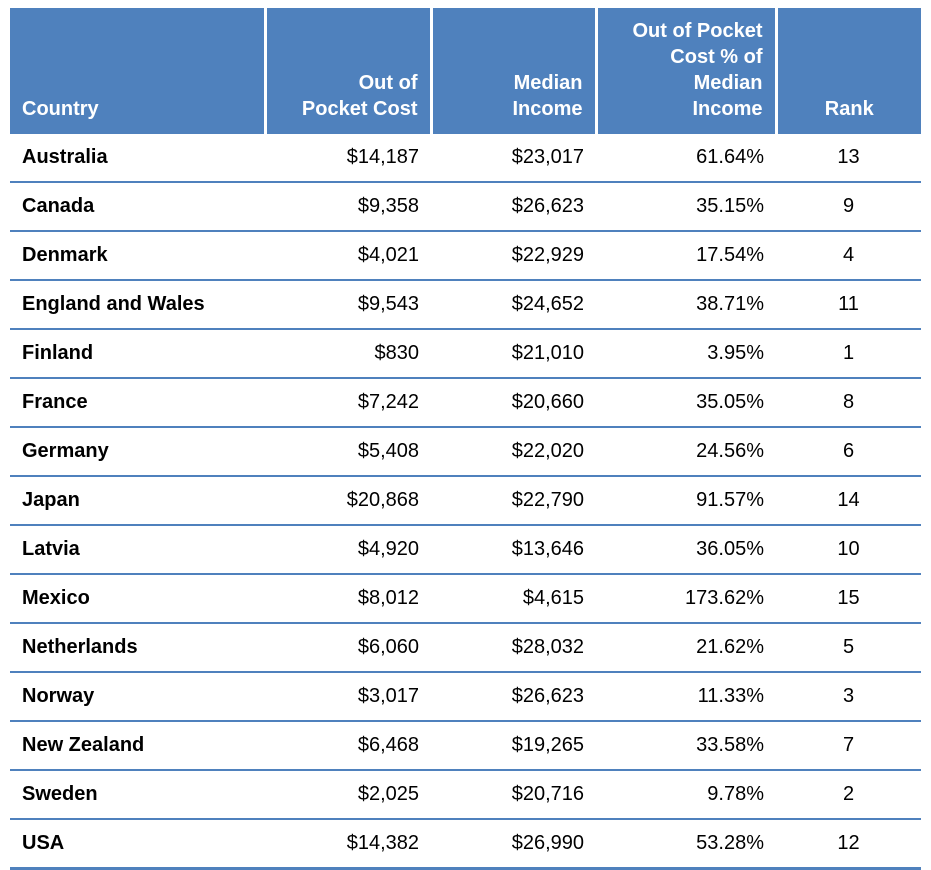  I want to click on pct-cell: 35.05%, so click(686, 403).